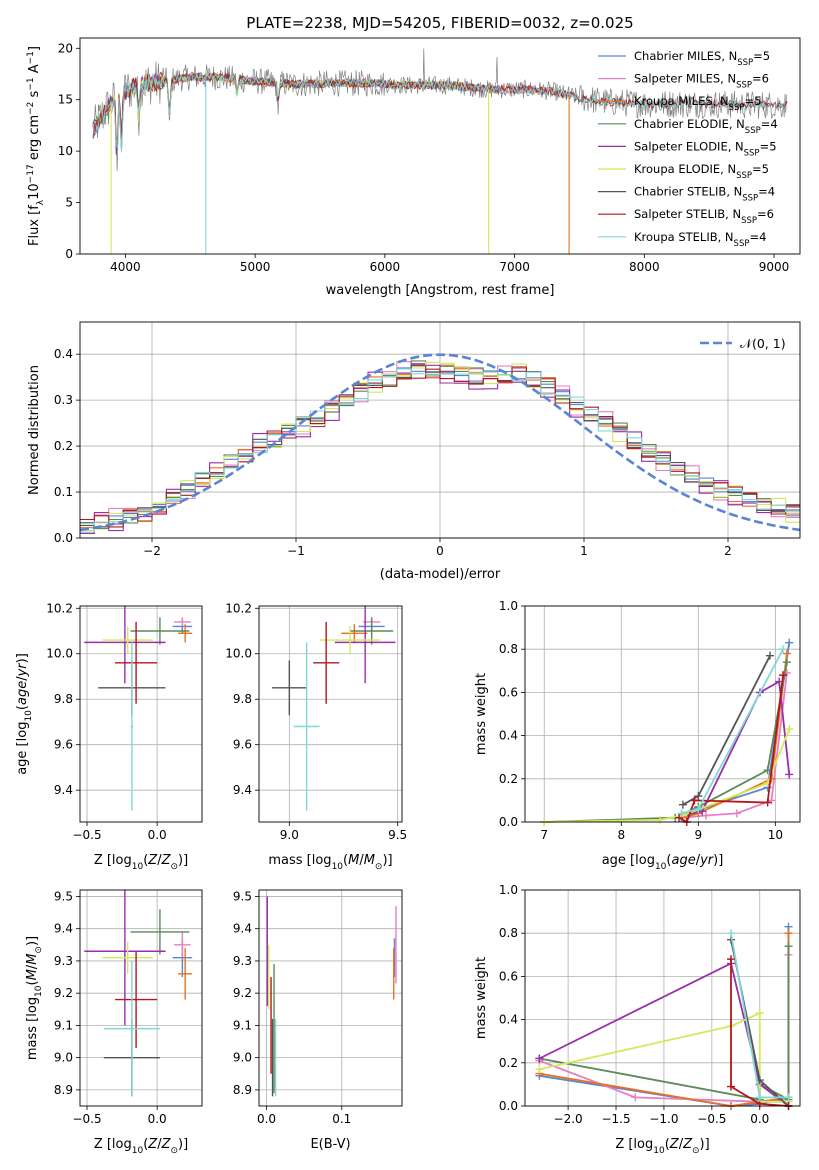  What do you see at coordinates (34, 430) in the screenshot?
I see `residuals-y-label: Normed distribution` at bounding box center [34, 430].